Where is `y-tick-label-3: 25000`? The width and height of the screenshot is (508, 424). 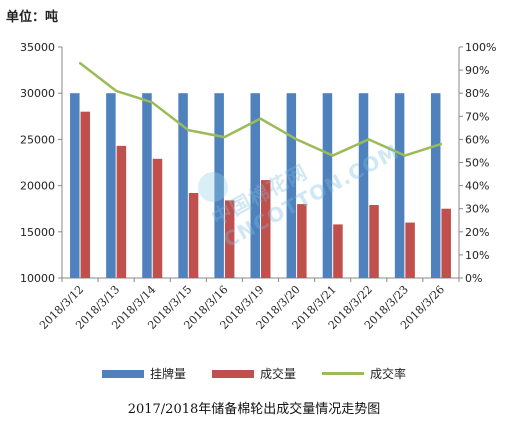 y-tick-label-3: 25000 is located at coordinates (37, 139).